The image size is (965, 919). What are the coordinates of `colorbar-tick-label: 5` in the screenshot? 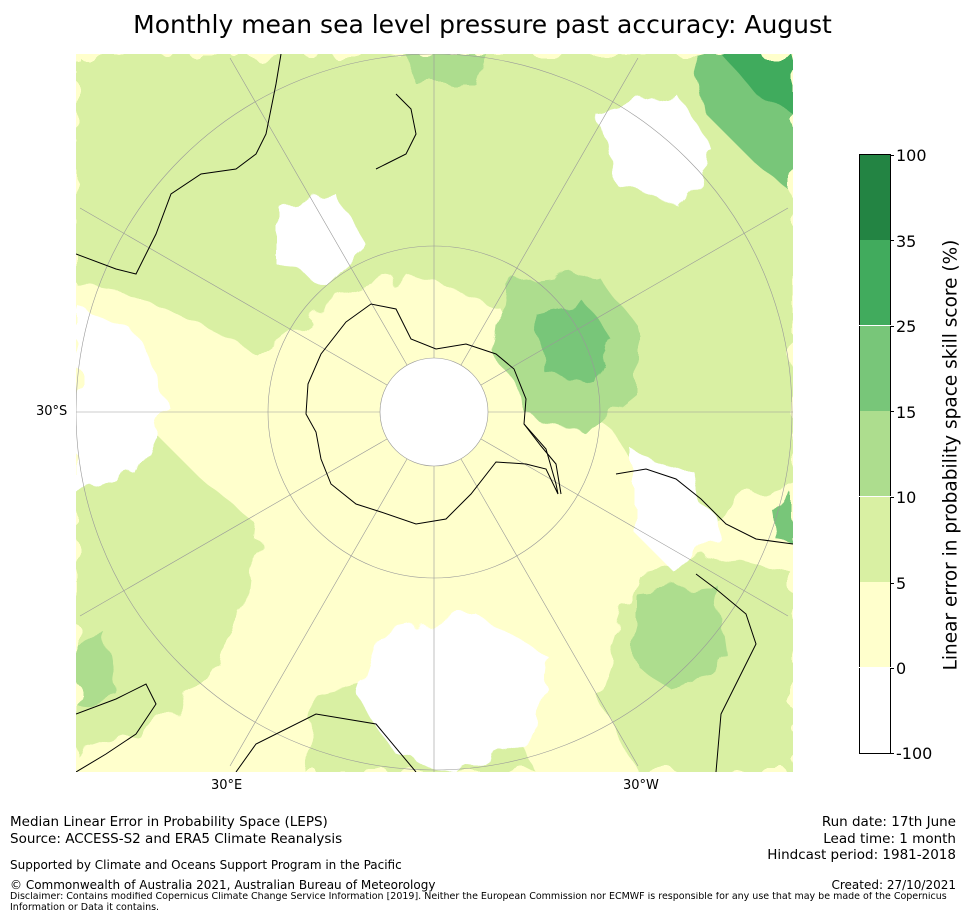 It's located at (901, 583).